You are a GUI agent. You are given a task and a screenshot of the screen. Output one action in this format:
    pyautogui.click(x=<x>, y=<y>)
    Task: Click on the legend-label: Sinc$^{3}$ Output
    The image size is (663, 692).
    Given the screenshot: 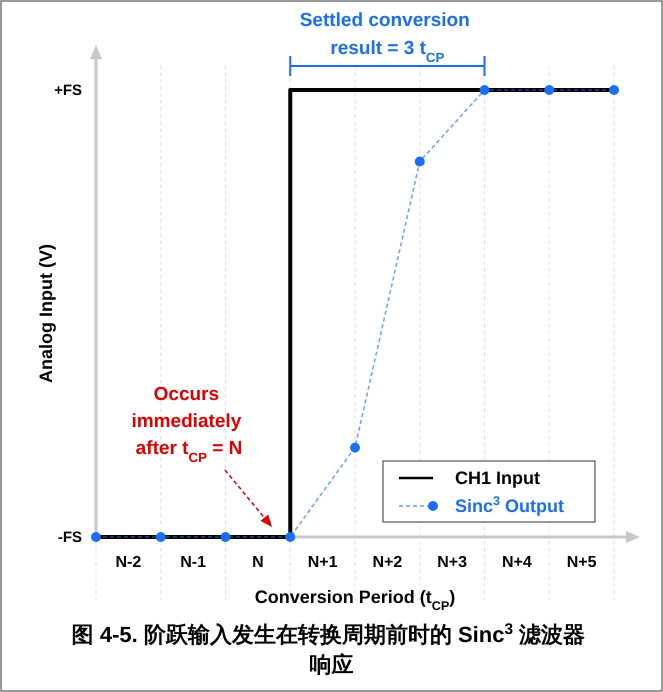 What is the action you would take?
    pyautogui.click(x=509, y=505)
    